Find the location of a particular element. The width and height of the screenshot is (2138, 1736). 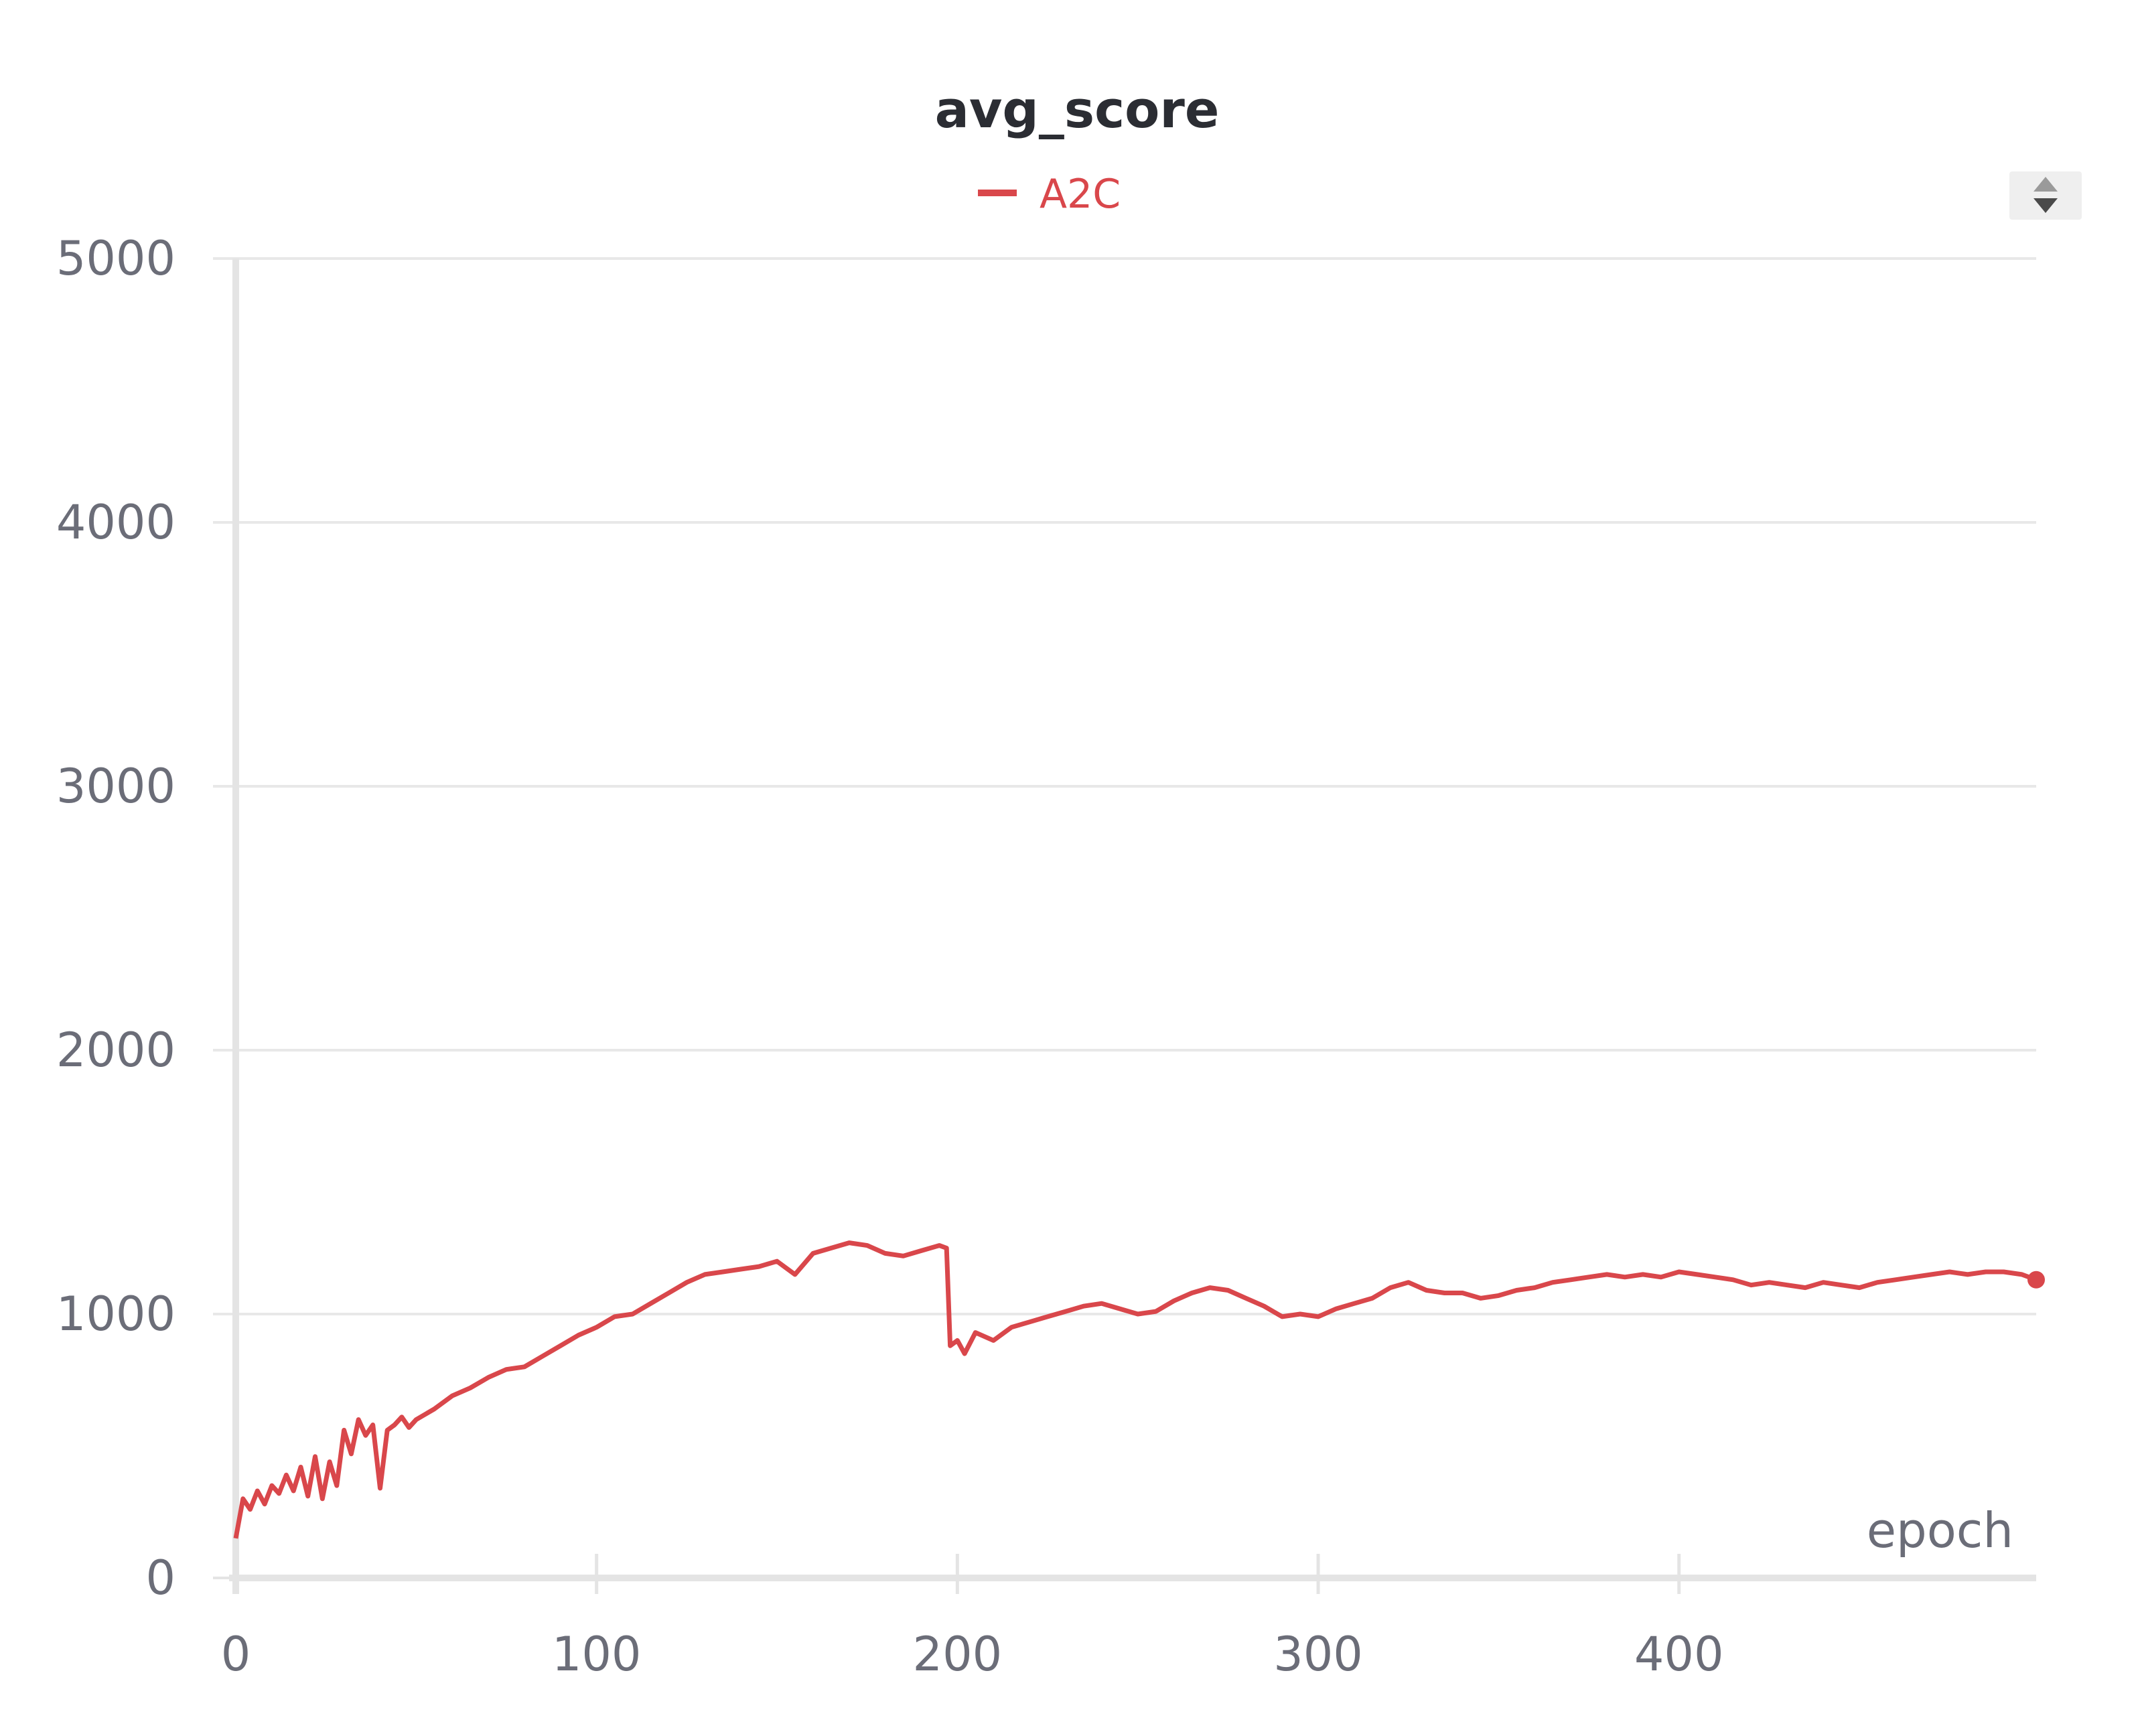

series-endpoint-a2c is located at coordinates (2036, 1280).